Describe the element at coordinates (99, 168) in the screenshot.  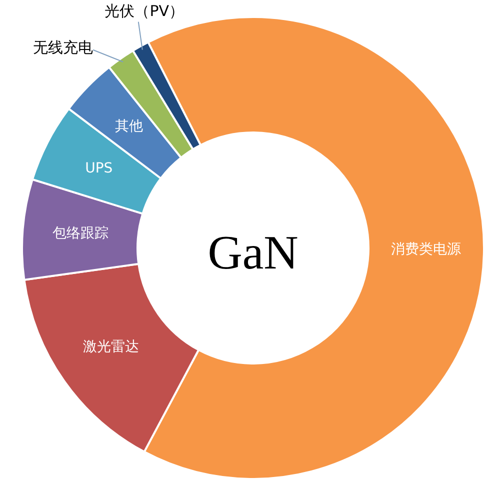
I see `slice-label: UPS` at that location.